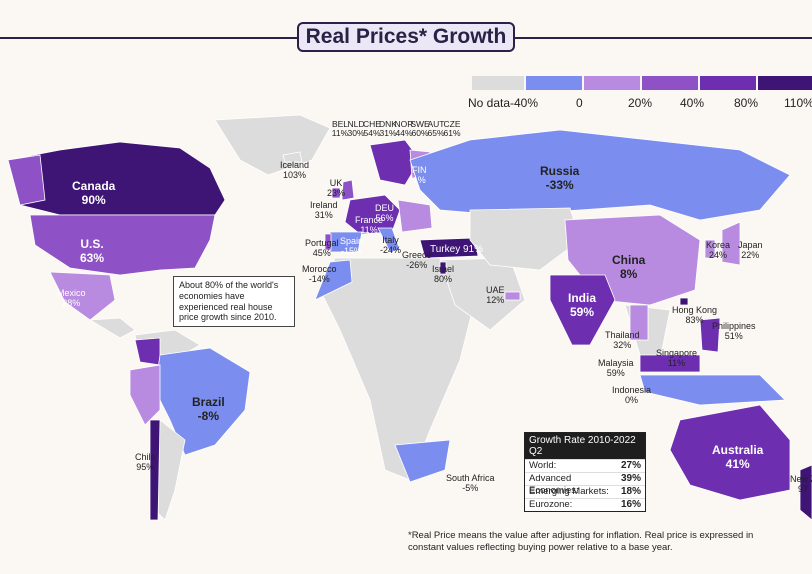 Image resolution: width=812 pixels, height=574 pixels. Describe the element at coordinates (470, 483) in the screenshot. I see `country-label-south-africa: South Africa -5%` at that location.